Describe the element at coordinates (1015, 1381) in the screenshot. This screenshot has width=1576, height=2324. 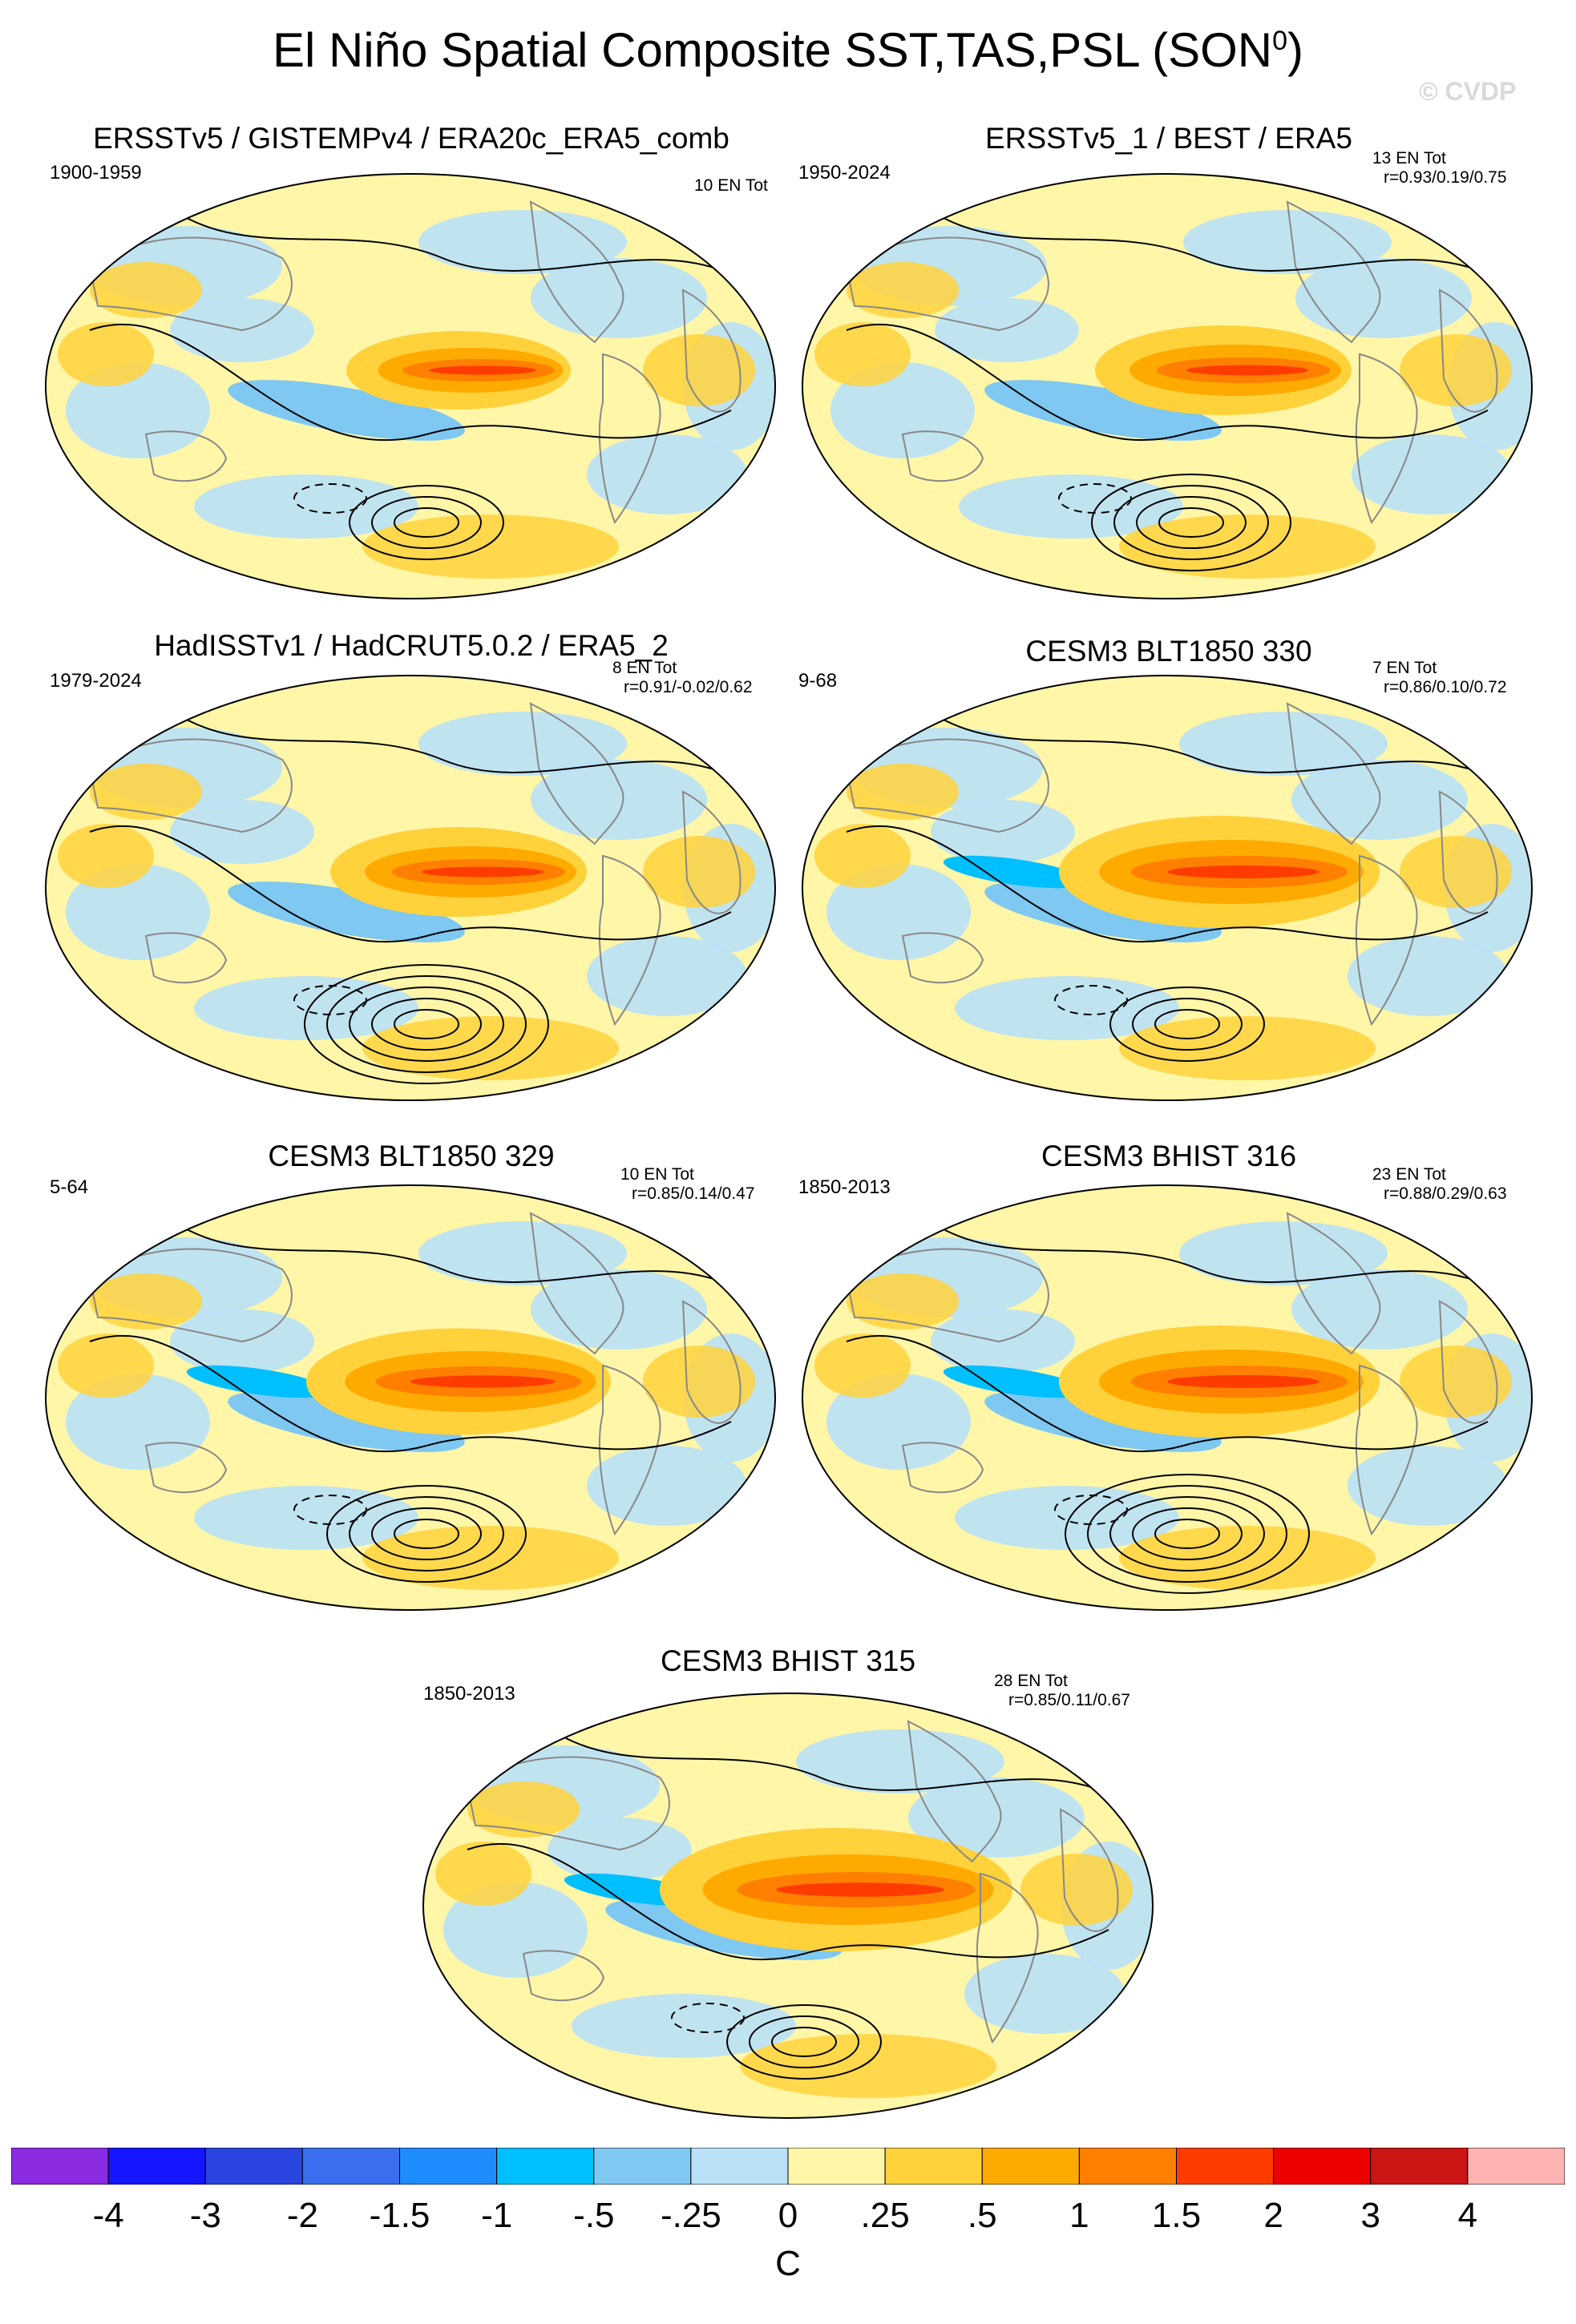
I see `cool-core` at that location.